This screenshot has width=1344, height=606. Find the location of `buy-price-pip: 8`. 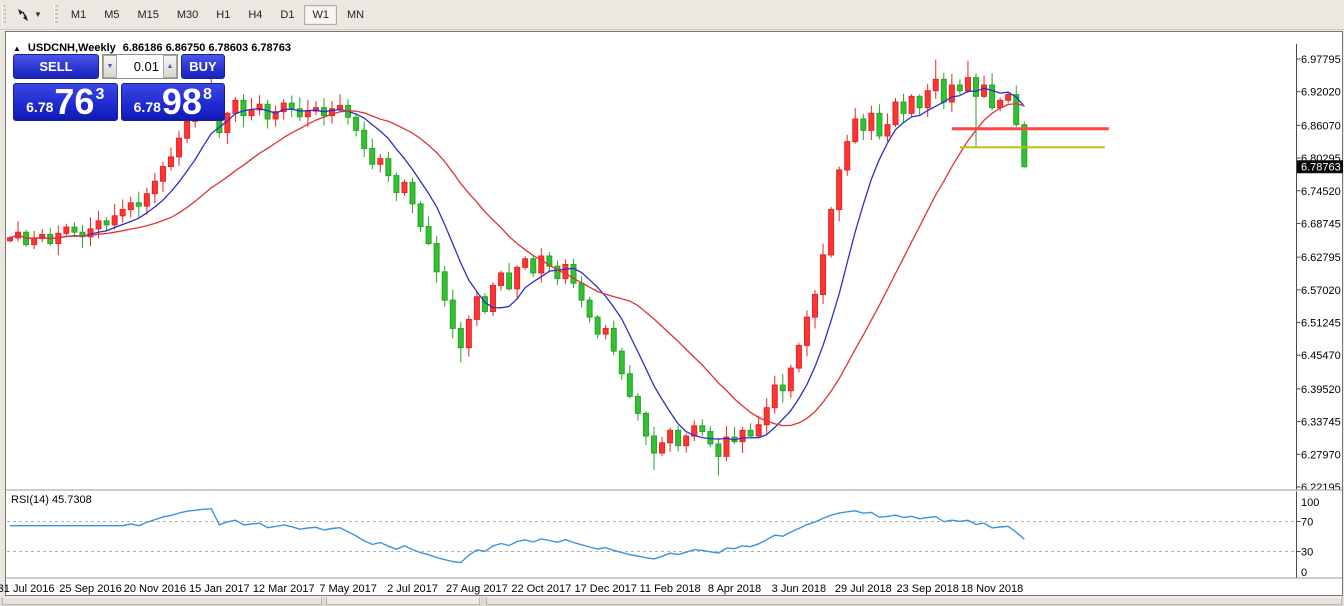

buy-price-pip: 8 is located at coordinates (207, 94).